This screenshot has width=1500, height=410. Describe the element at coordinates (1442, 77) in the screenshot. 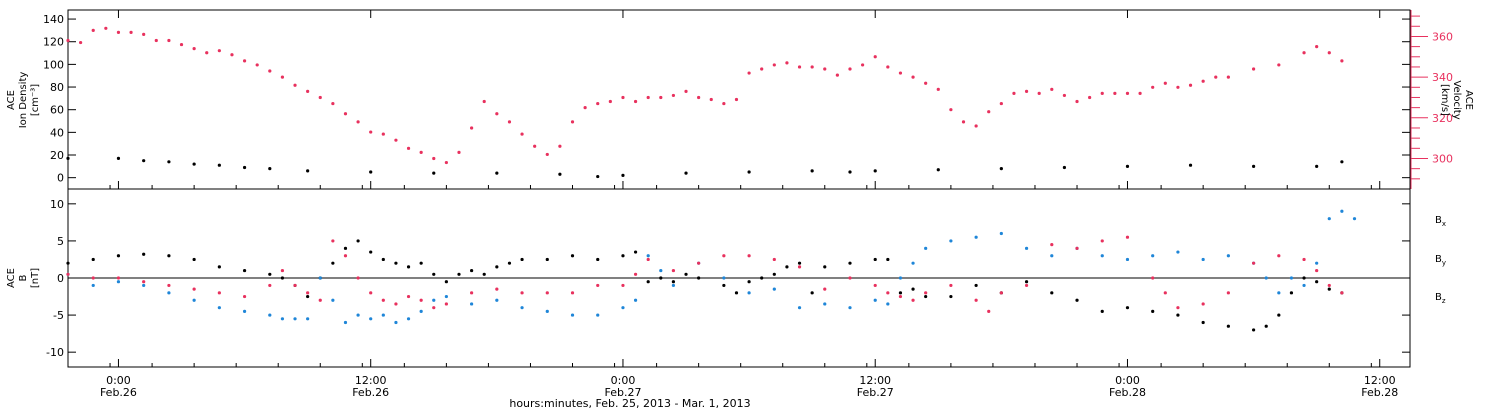

I see `top-y2tick-label: 340` at that location.